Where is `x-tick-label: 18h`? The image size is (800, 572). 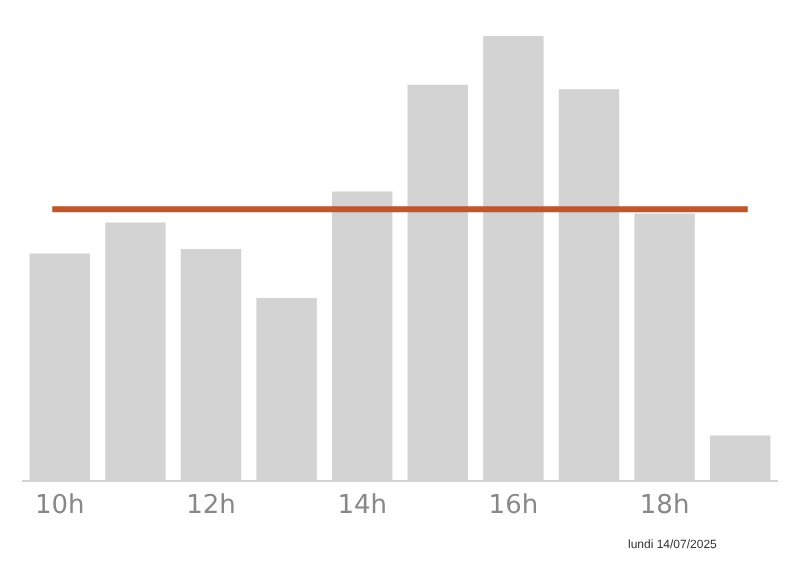
x-tick-label: 18h is located at coordinates (664, 506).